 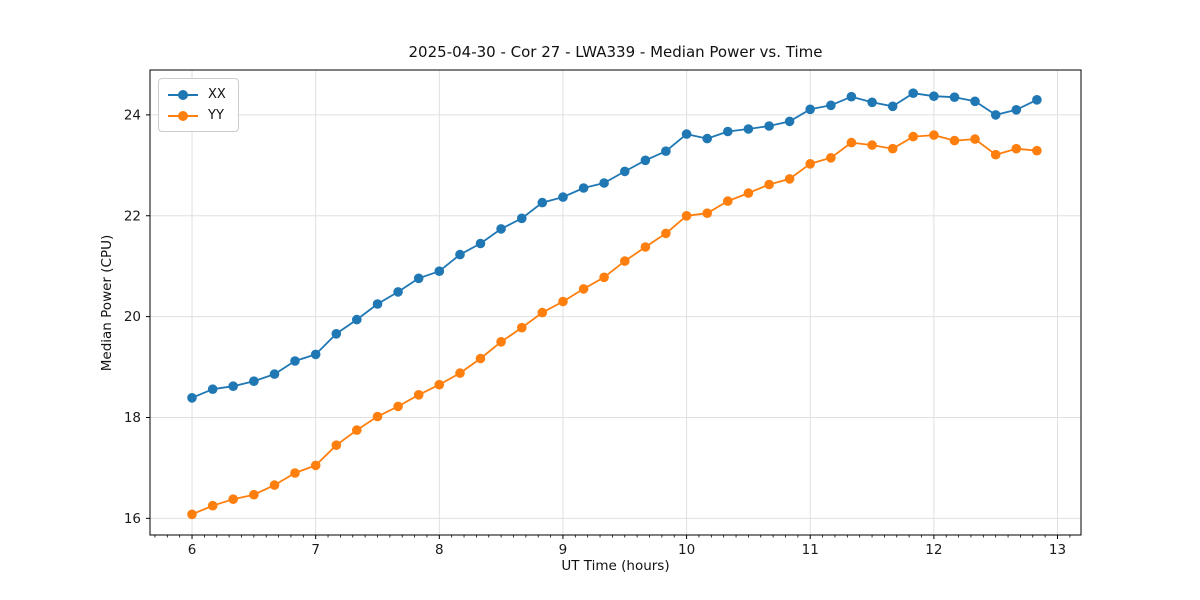 I want to click on x-tick-label: 6, so click(x=192, y=550).